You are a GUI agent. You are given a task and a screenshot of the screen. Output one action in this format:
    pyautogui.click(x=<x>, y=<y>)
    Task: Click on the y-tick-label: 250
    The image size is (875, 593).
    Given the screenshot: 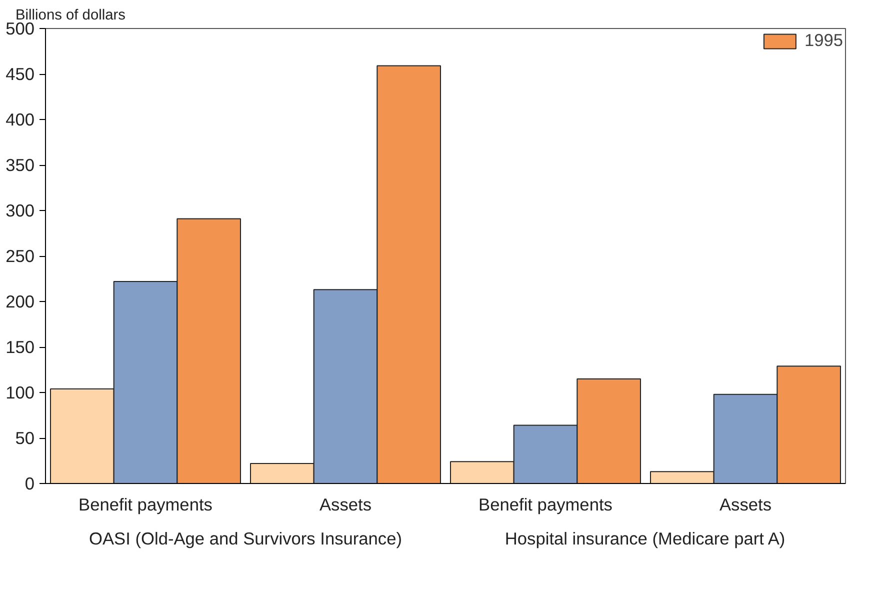 What is the action you would take?
    pyautogui.click(x=20, y=256)
    